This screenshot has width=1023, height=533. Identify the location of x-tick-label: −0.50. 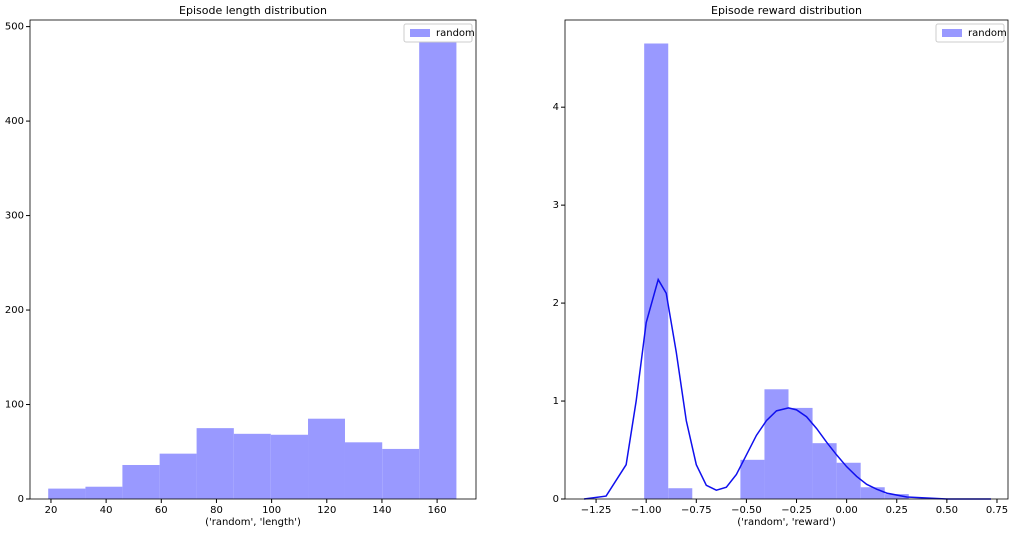
(746, 510).